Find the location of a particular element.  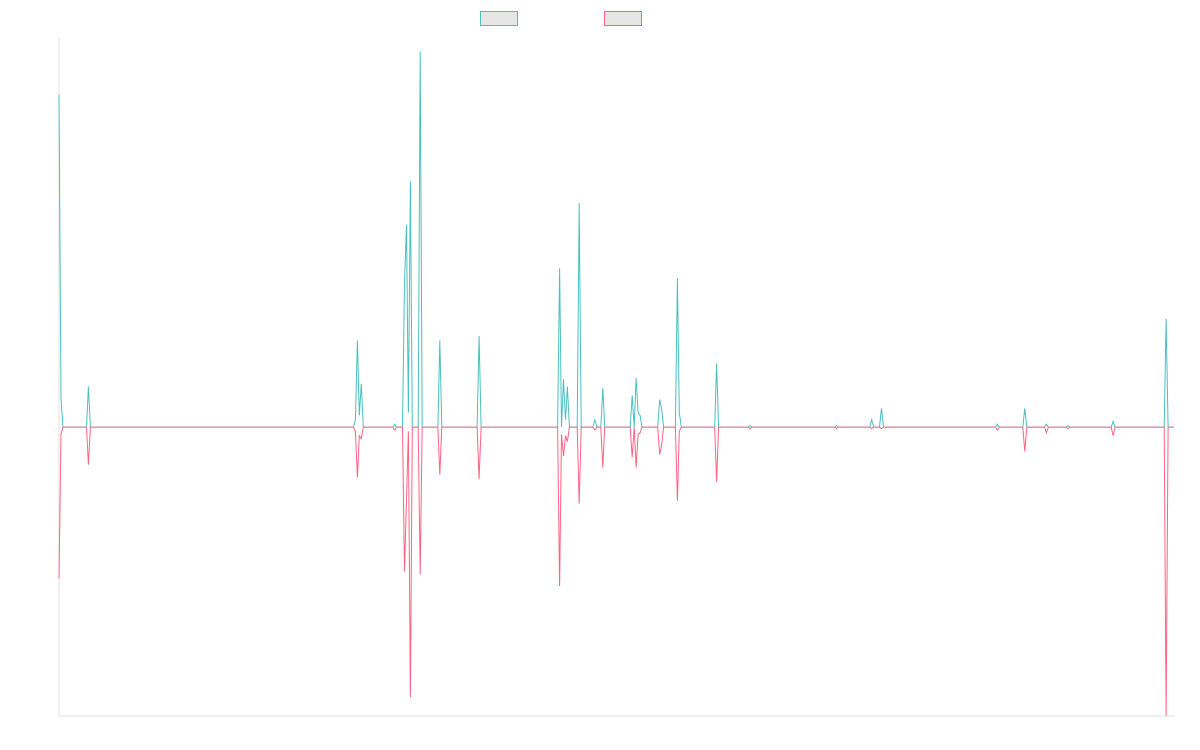

chart-legend is located at coordinates (600, 18).